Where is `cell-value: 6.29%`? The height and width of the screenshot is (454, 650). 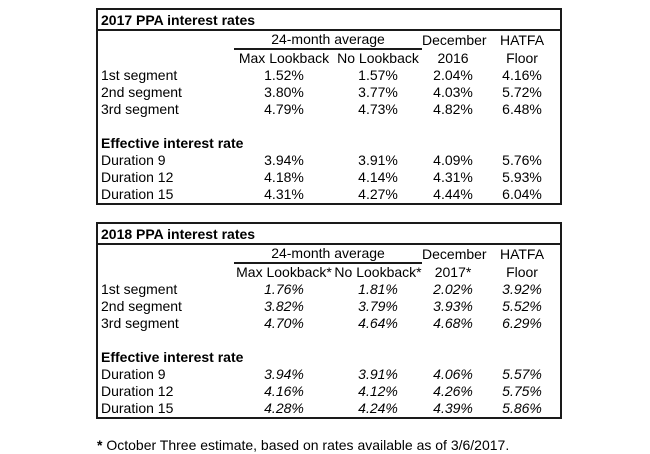
cell-value: 6.29% is located at coordinates (522, 323).